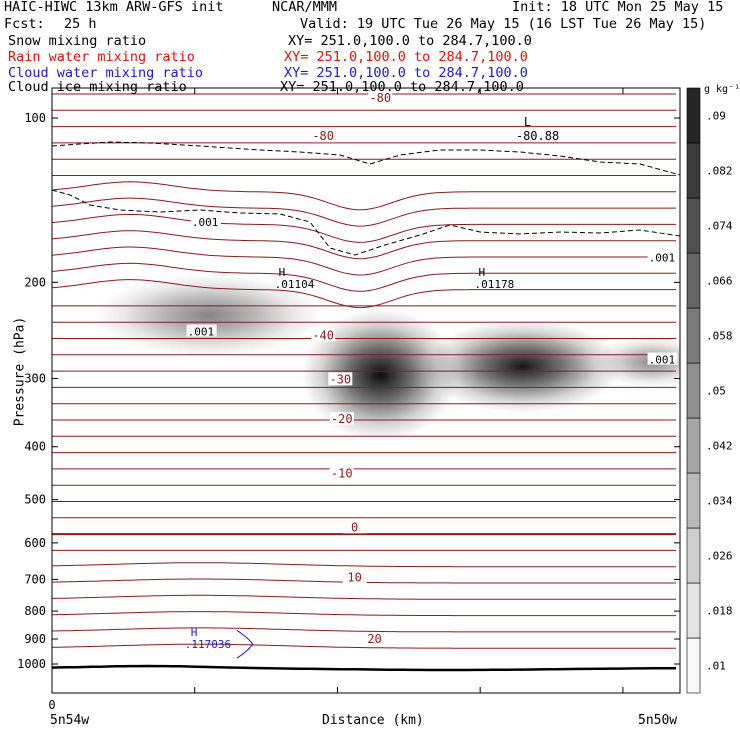 This screenshot has height=740, width=740. I want to click on y-tick-label-6: 700, so click(35, 579).